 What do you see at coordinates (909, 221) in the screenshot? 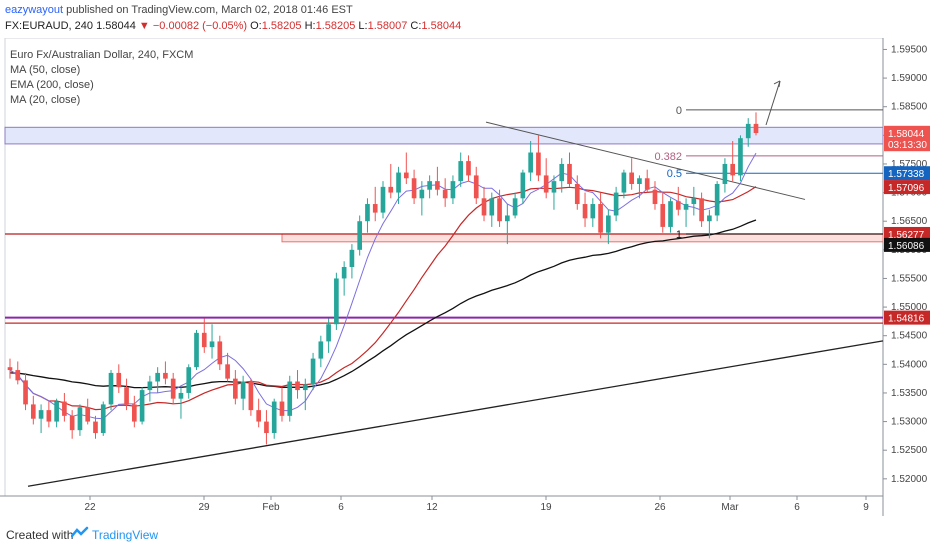
I see `y-tick-label: 1.56500` at bounding box center [909, 221].